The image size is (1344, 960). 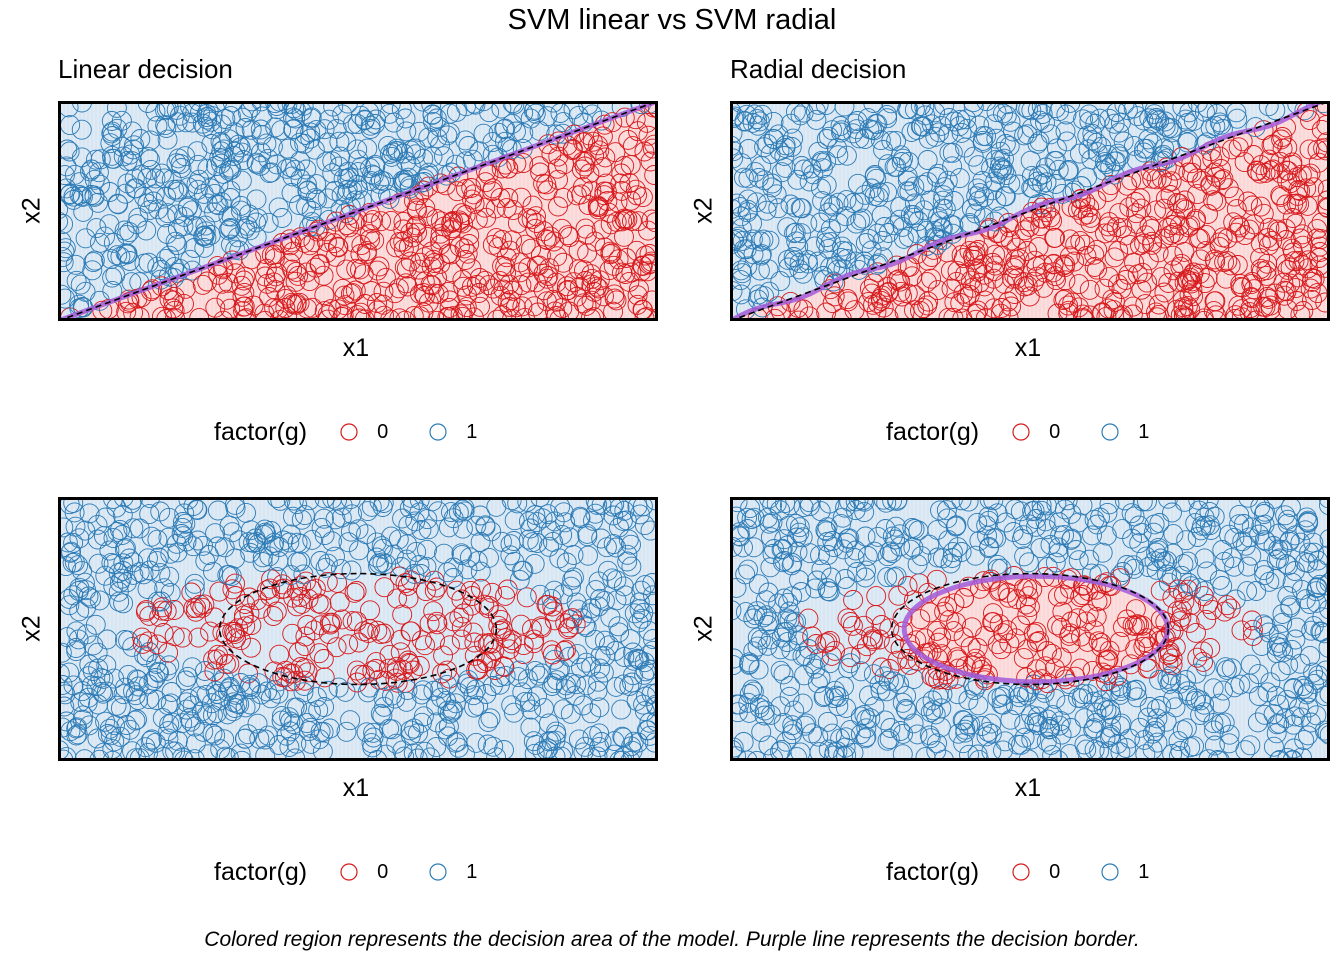 What do you see at coordinates (261, 871) in the screenshot?
I see `legend-title: factor(g)` at bounding box center [261, 871].